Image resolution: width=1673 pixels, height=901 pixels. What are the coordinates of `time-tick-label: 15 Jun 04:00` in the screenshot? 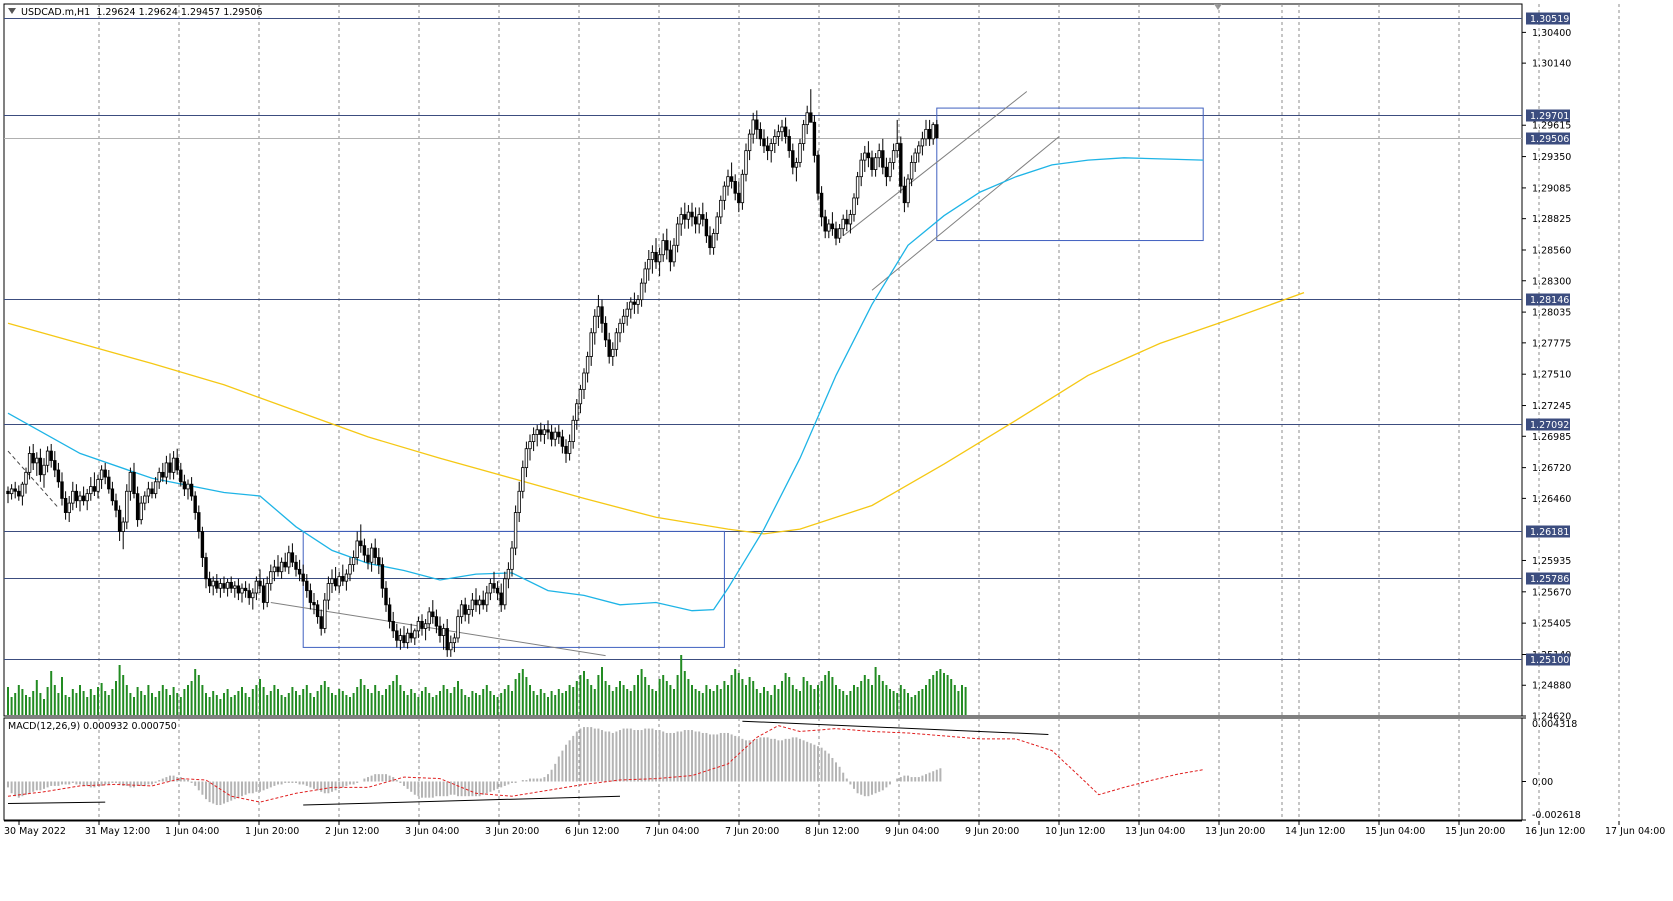 It's located at (1395, 831).